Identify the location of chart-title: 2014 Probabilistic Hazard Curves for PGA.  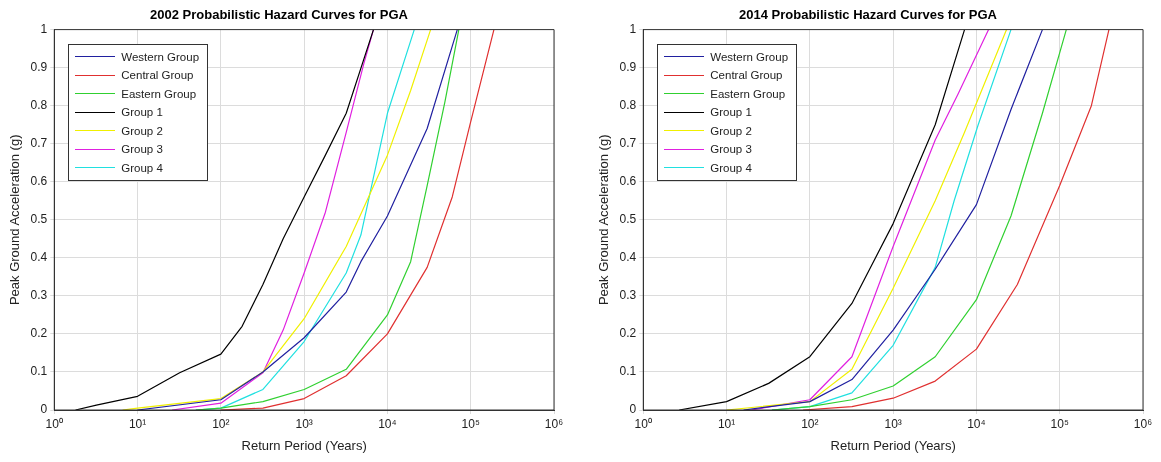
(868, 15).